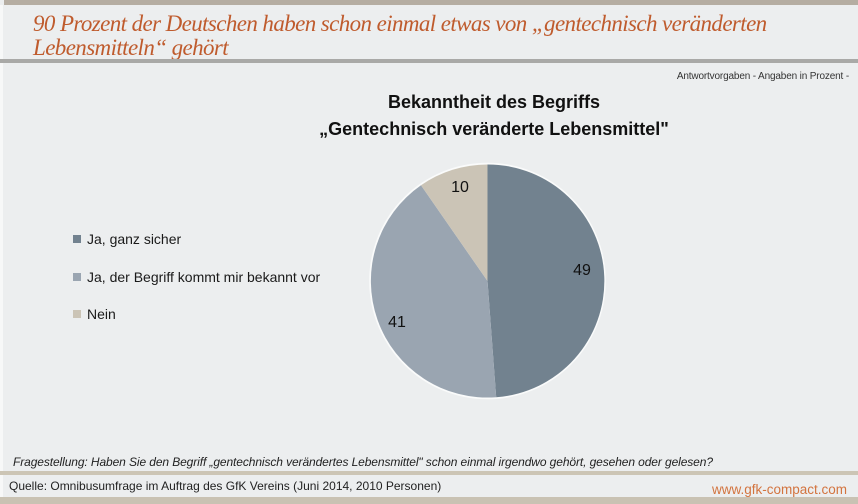  Describe the element at coordinates (397, 322) in the screenshot. I see `svg-text: 41` at that location.